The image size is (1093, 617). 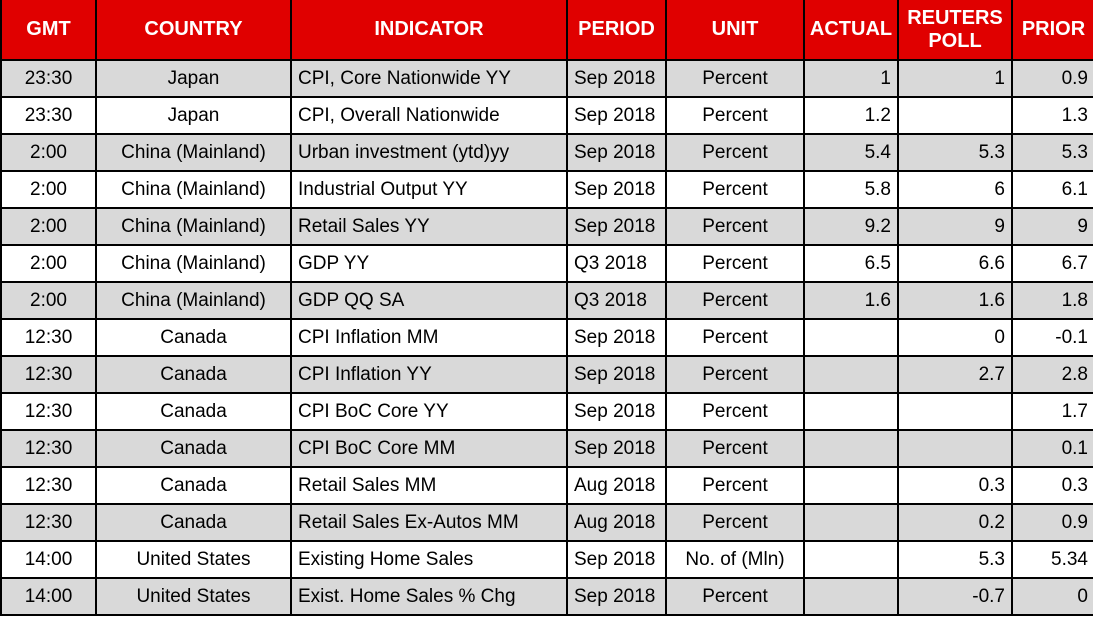 I want to click on cell-indicator: GDP QQ SA, so click(x=429, y=300).